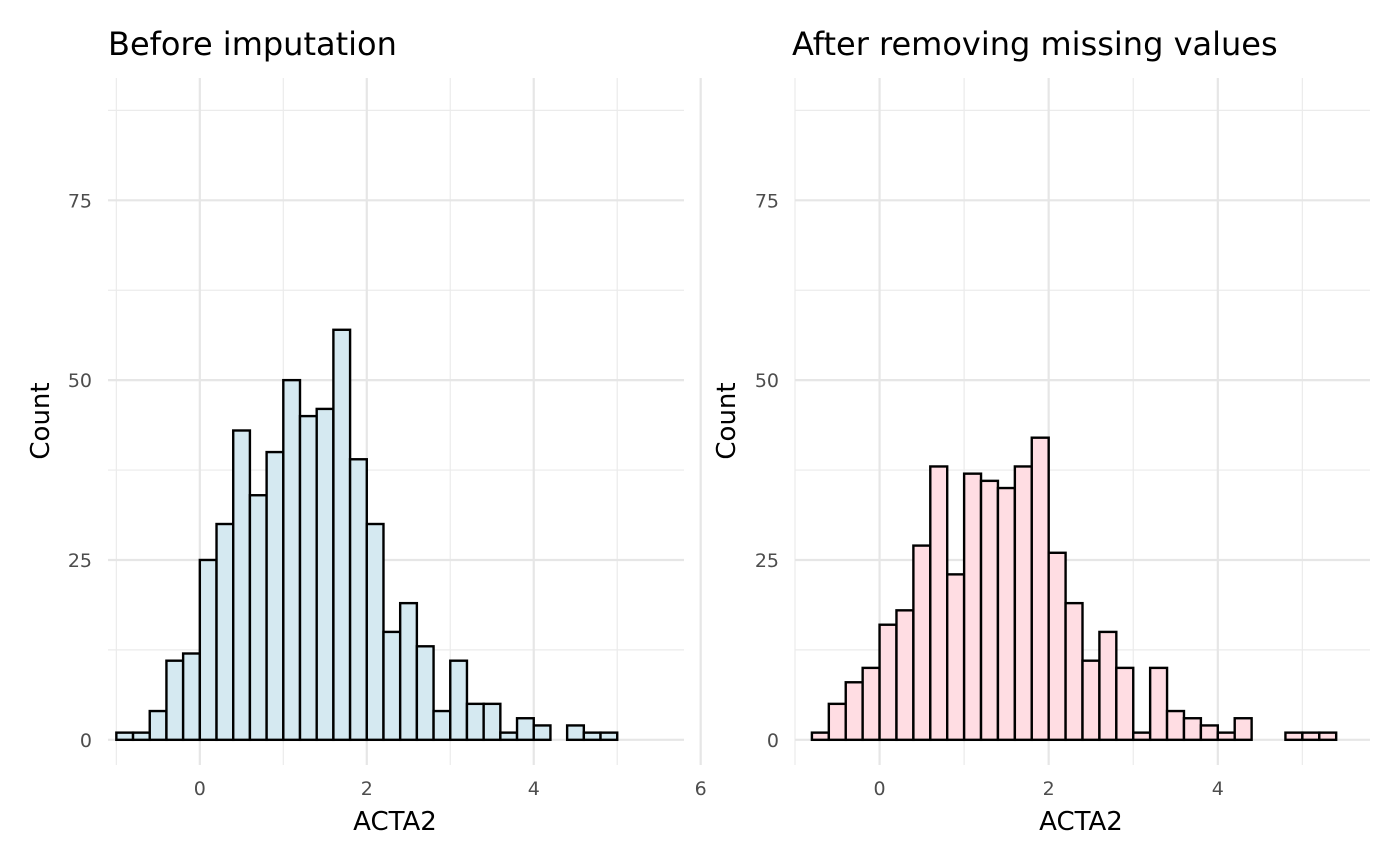 This screenshot has width=1400, height=865. What do you see at coordinates (1074, 589) in the screenshot?
I see `histogram-bars` at bounding box center [1074, 589].